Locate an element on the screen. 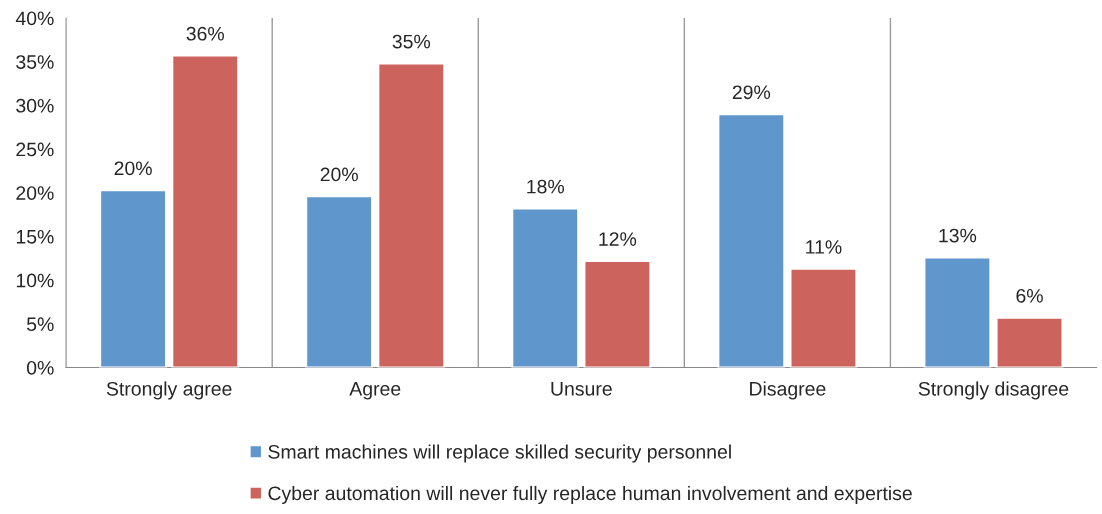  x-tick-label: Unsure is located at coordinates (581, 389).